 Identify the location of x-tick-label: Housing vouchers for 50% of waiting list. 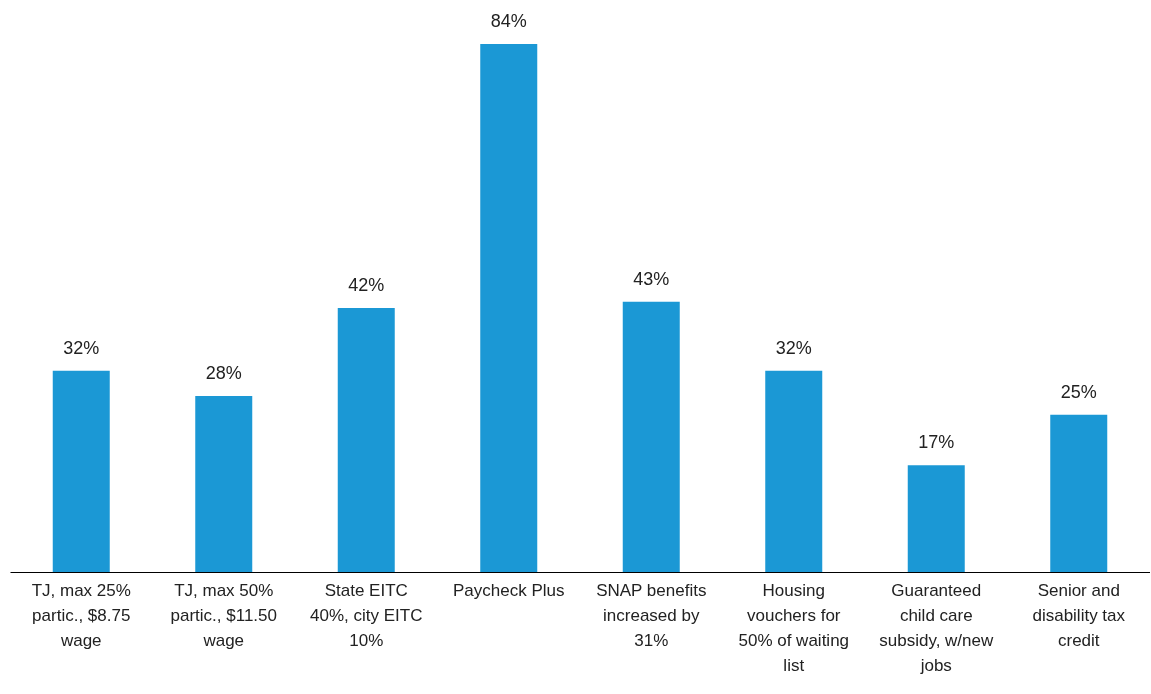
(794, 627).